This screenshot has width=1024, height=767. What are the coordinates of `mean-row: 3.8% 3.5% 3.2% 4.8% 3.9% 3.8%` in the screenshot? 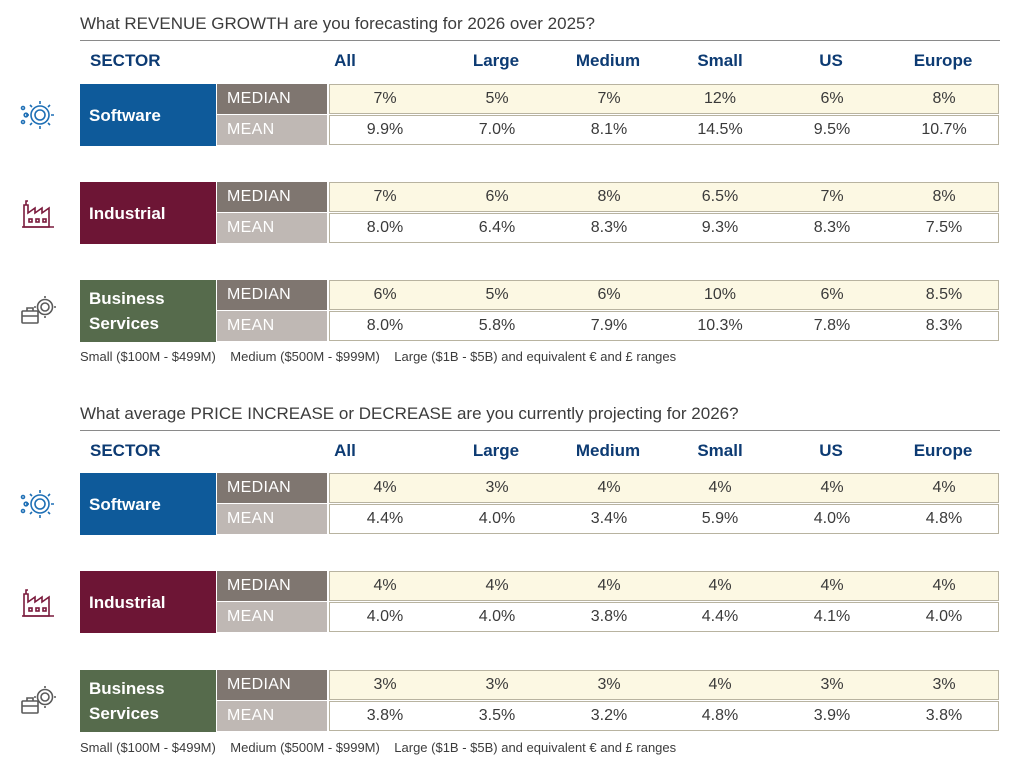 It's located at (664, 716).